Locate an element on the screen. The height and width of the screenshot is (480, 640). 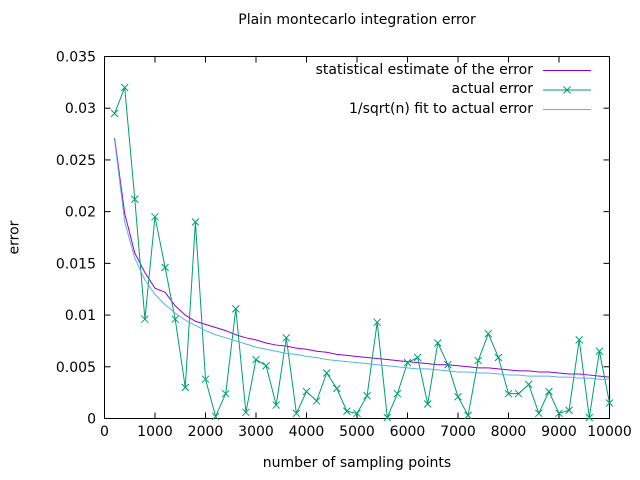
svg-text: 0.035 is located at coordinates (76, 58).